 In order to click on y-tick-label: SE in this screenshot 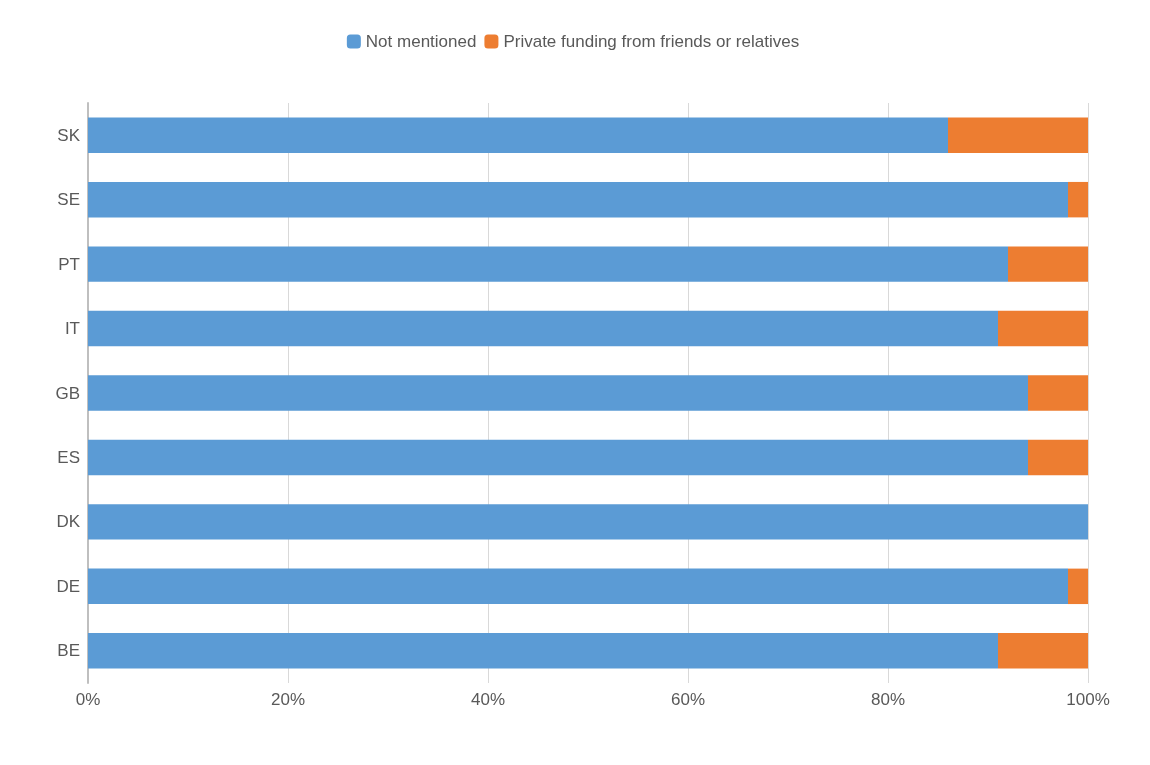, I will do `click(68, 200)`.